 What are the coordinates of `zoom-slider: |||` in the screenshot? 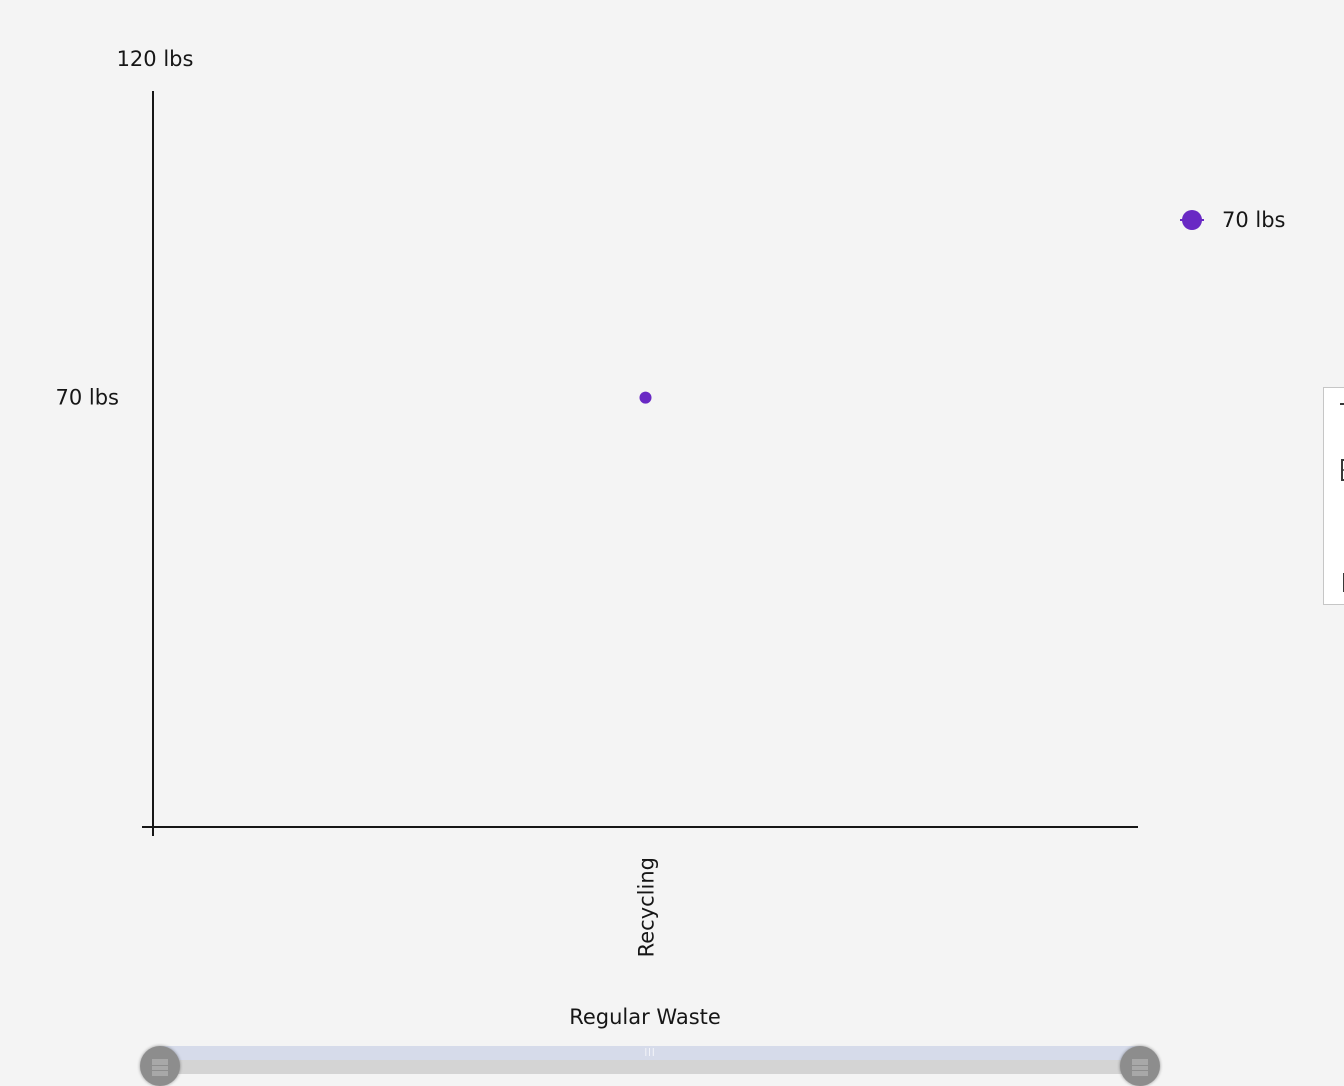 It's located at (650, 1061).